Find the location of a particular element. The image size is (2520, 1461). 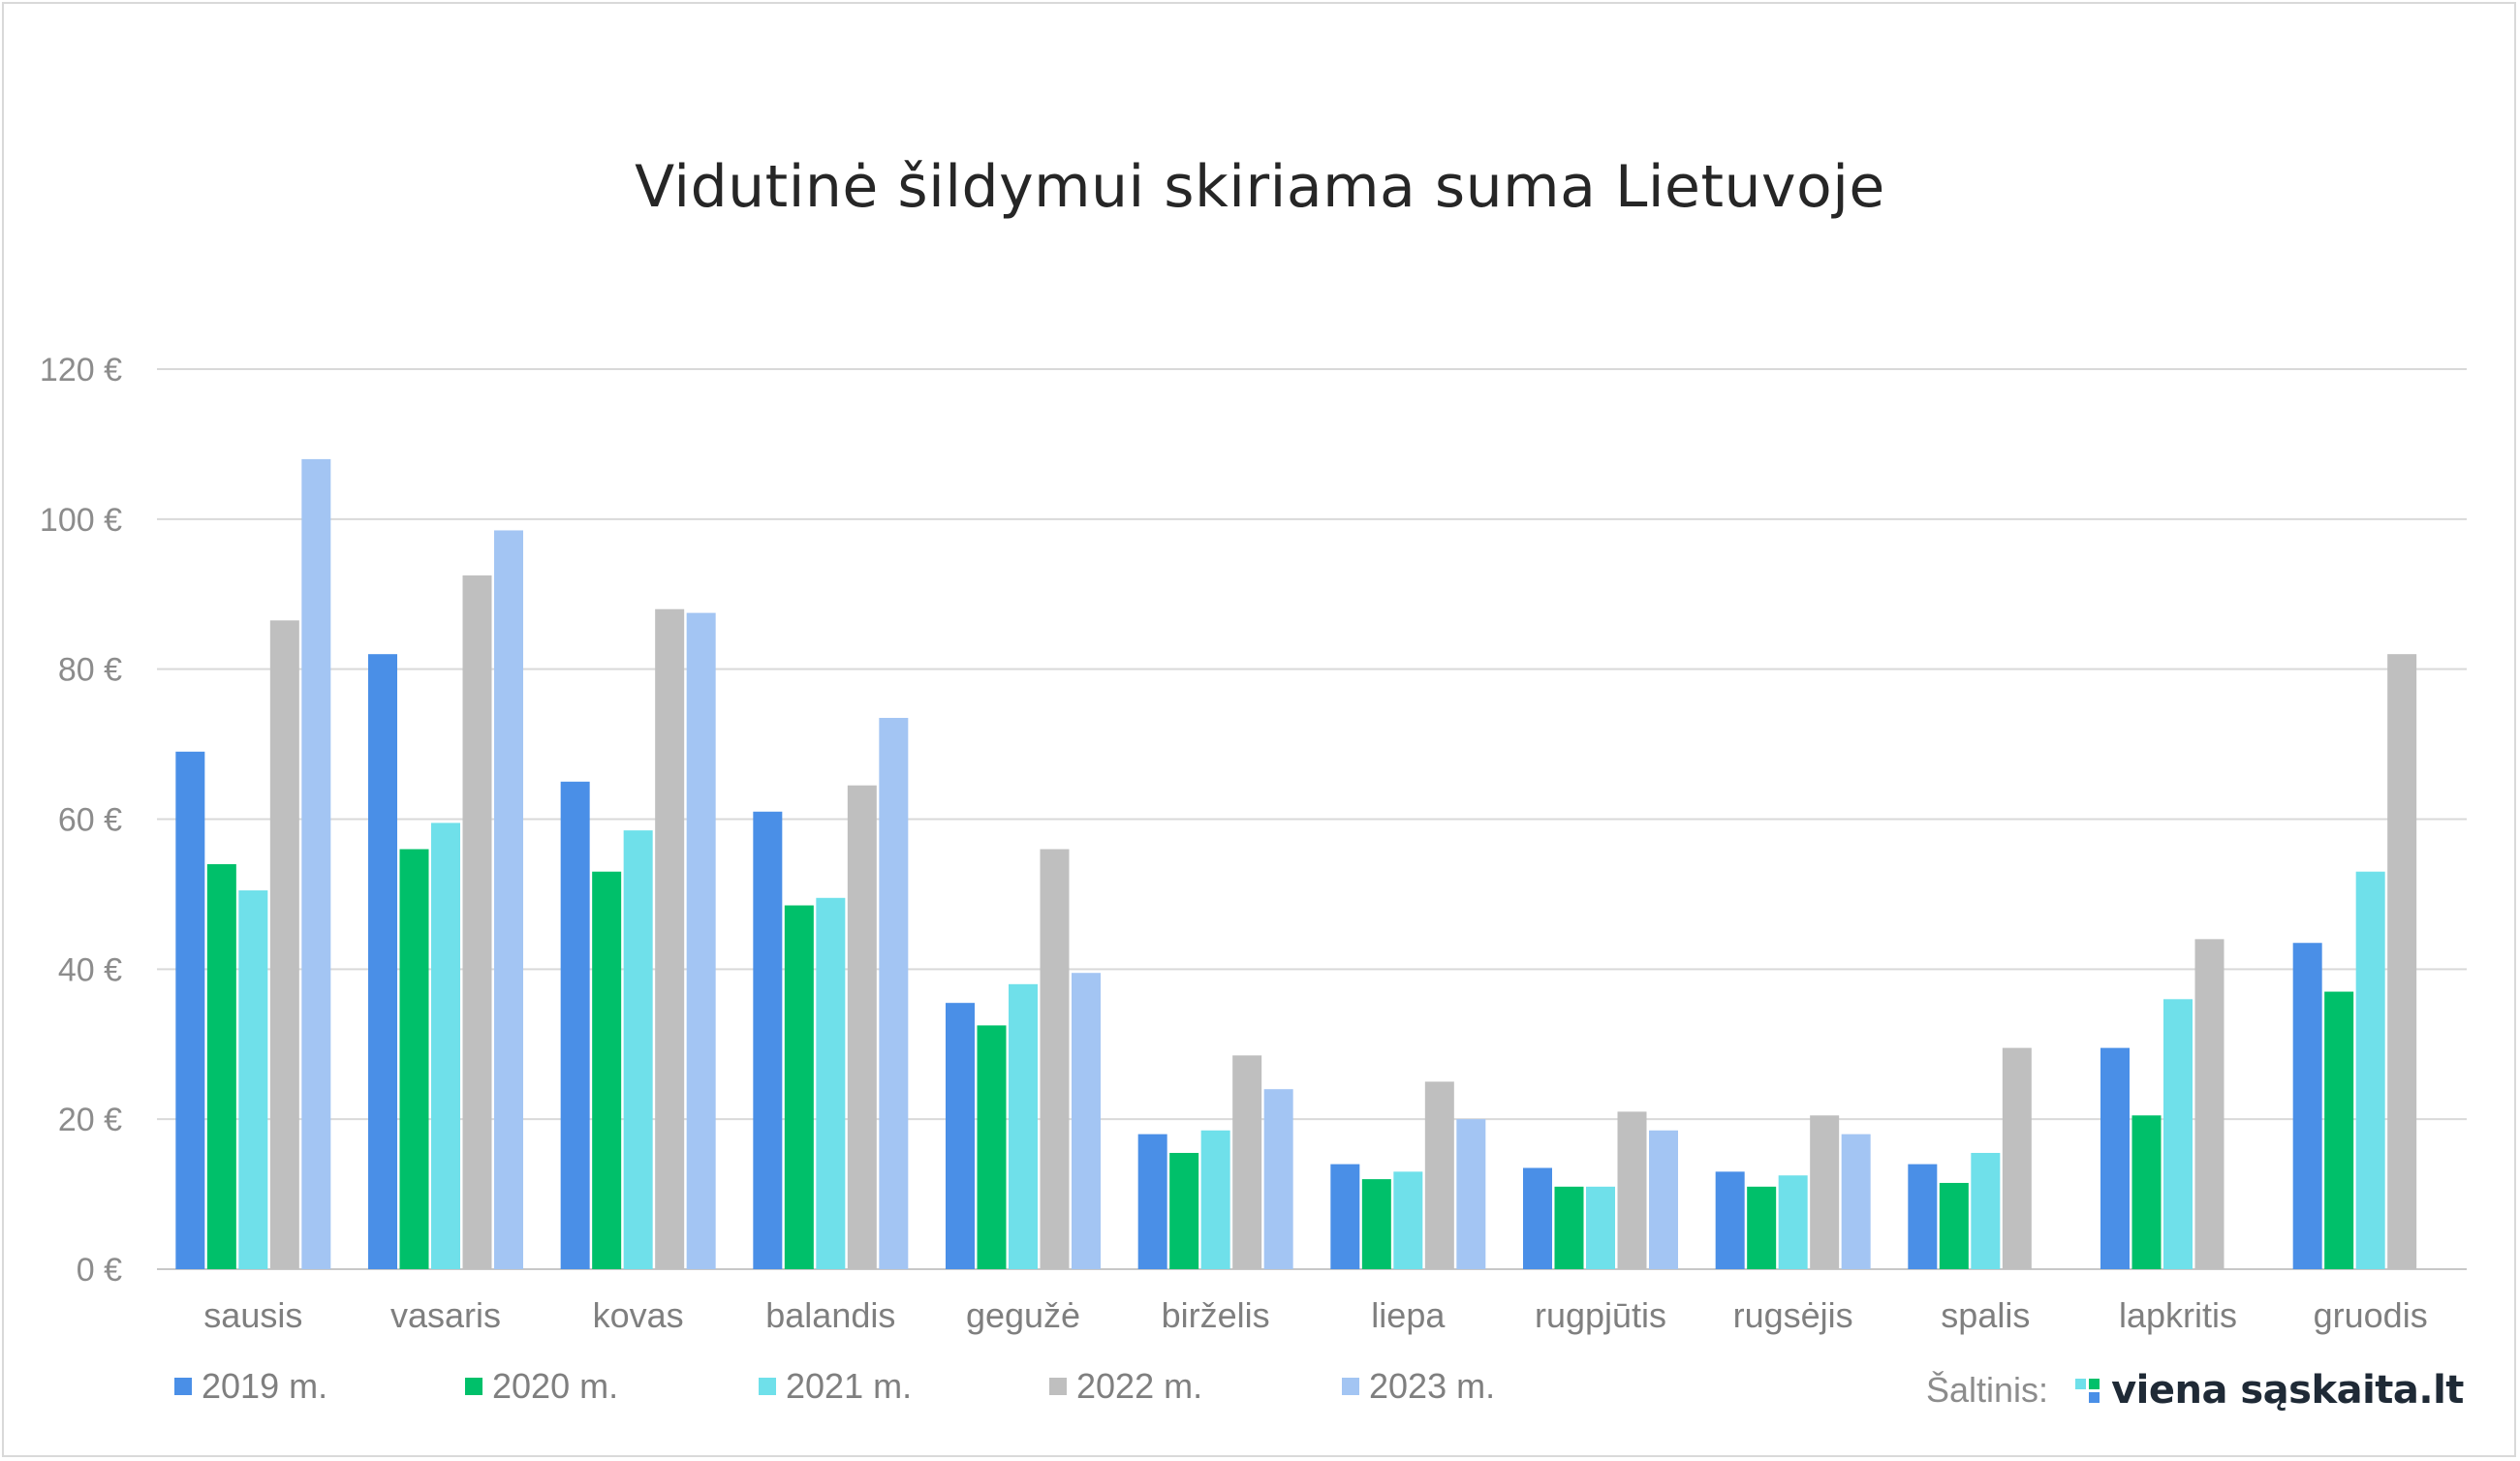

legend-item: 2023 m. is located at coordinates (1419, 1386).